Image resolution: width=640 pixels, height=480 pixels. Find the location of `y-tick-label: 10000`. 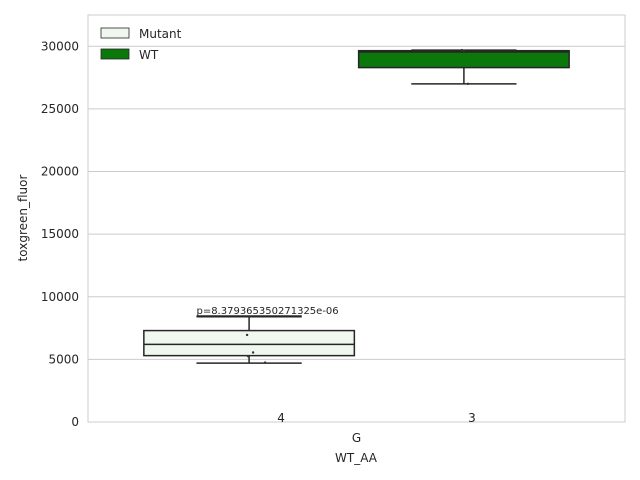

y-tick-label: 10000 is located at coordinates (60, 297).